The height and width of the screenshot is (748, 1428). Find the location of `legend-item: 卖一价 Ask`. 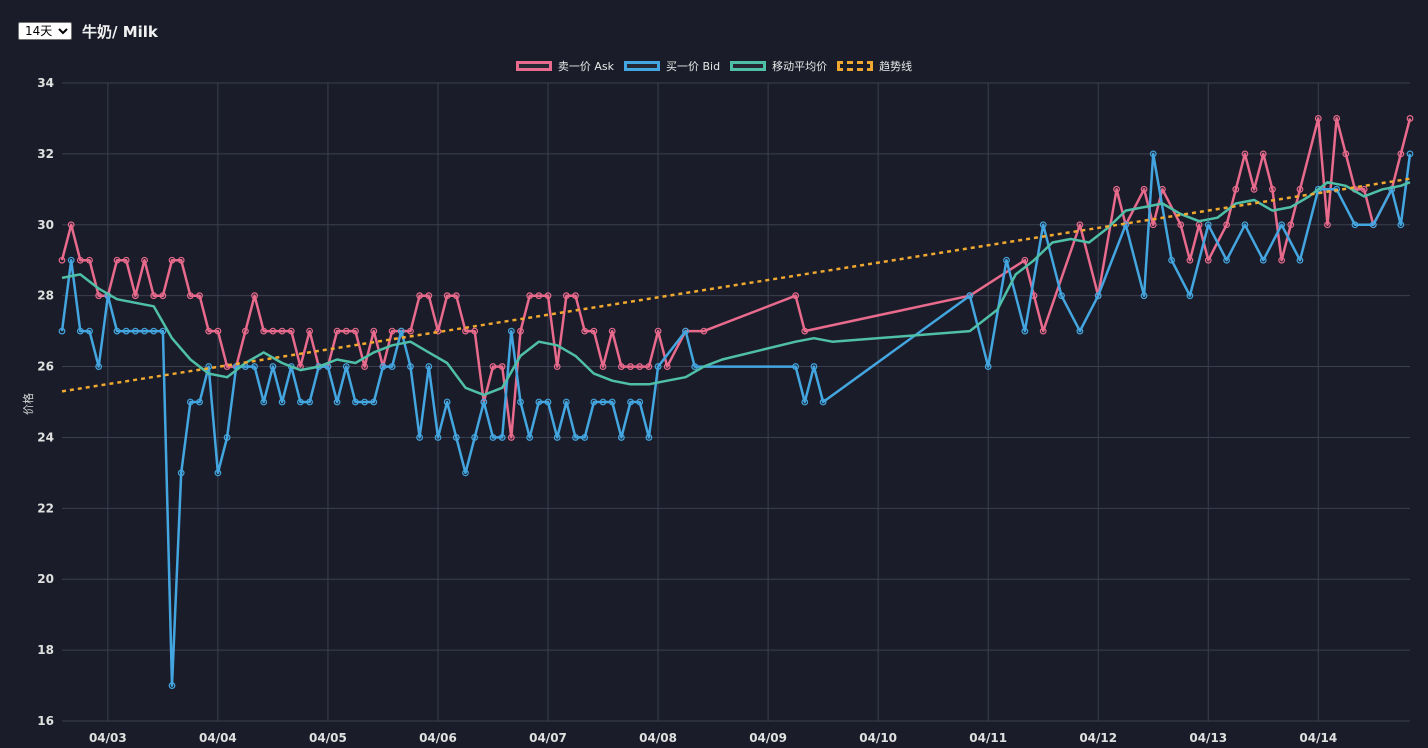

legend-item: 卖一价 Ask is located at coordinates (565, 66).